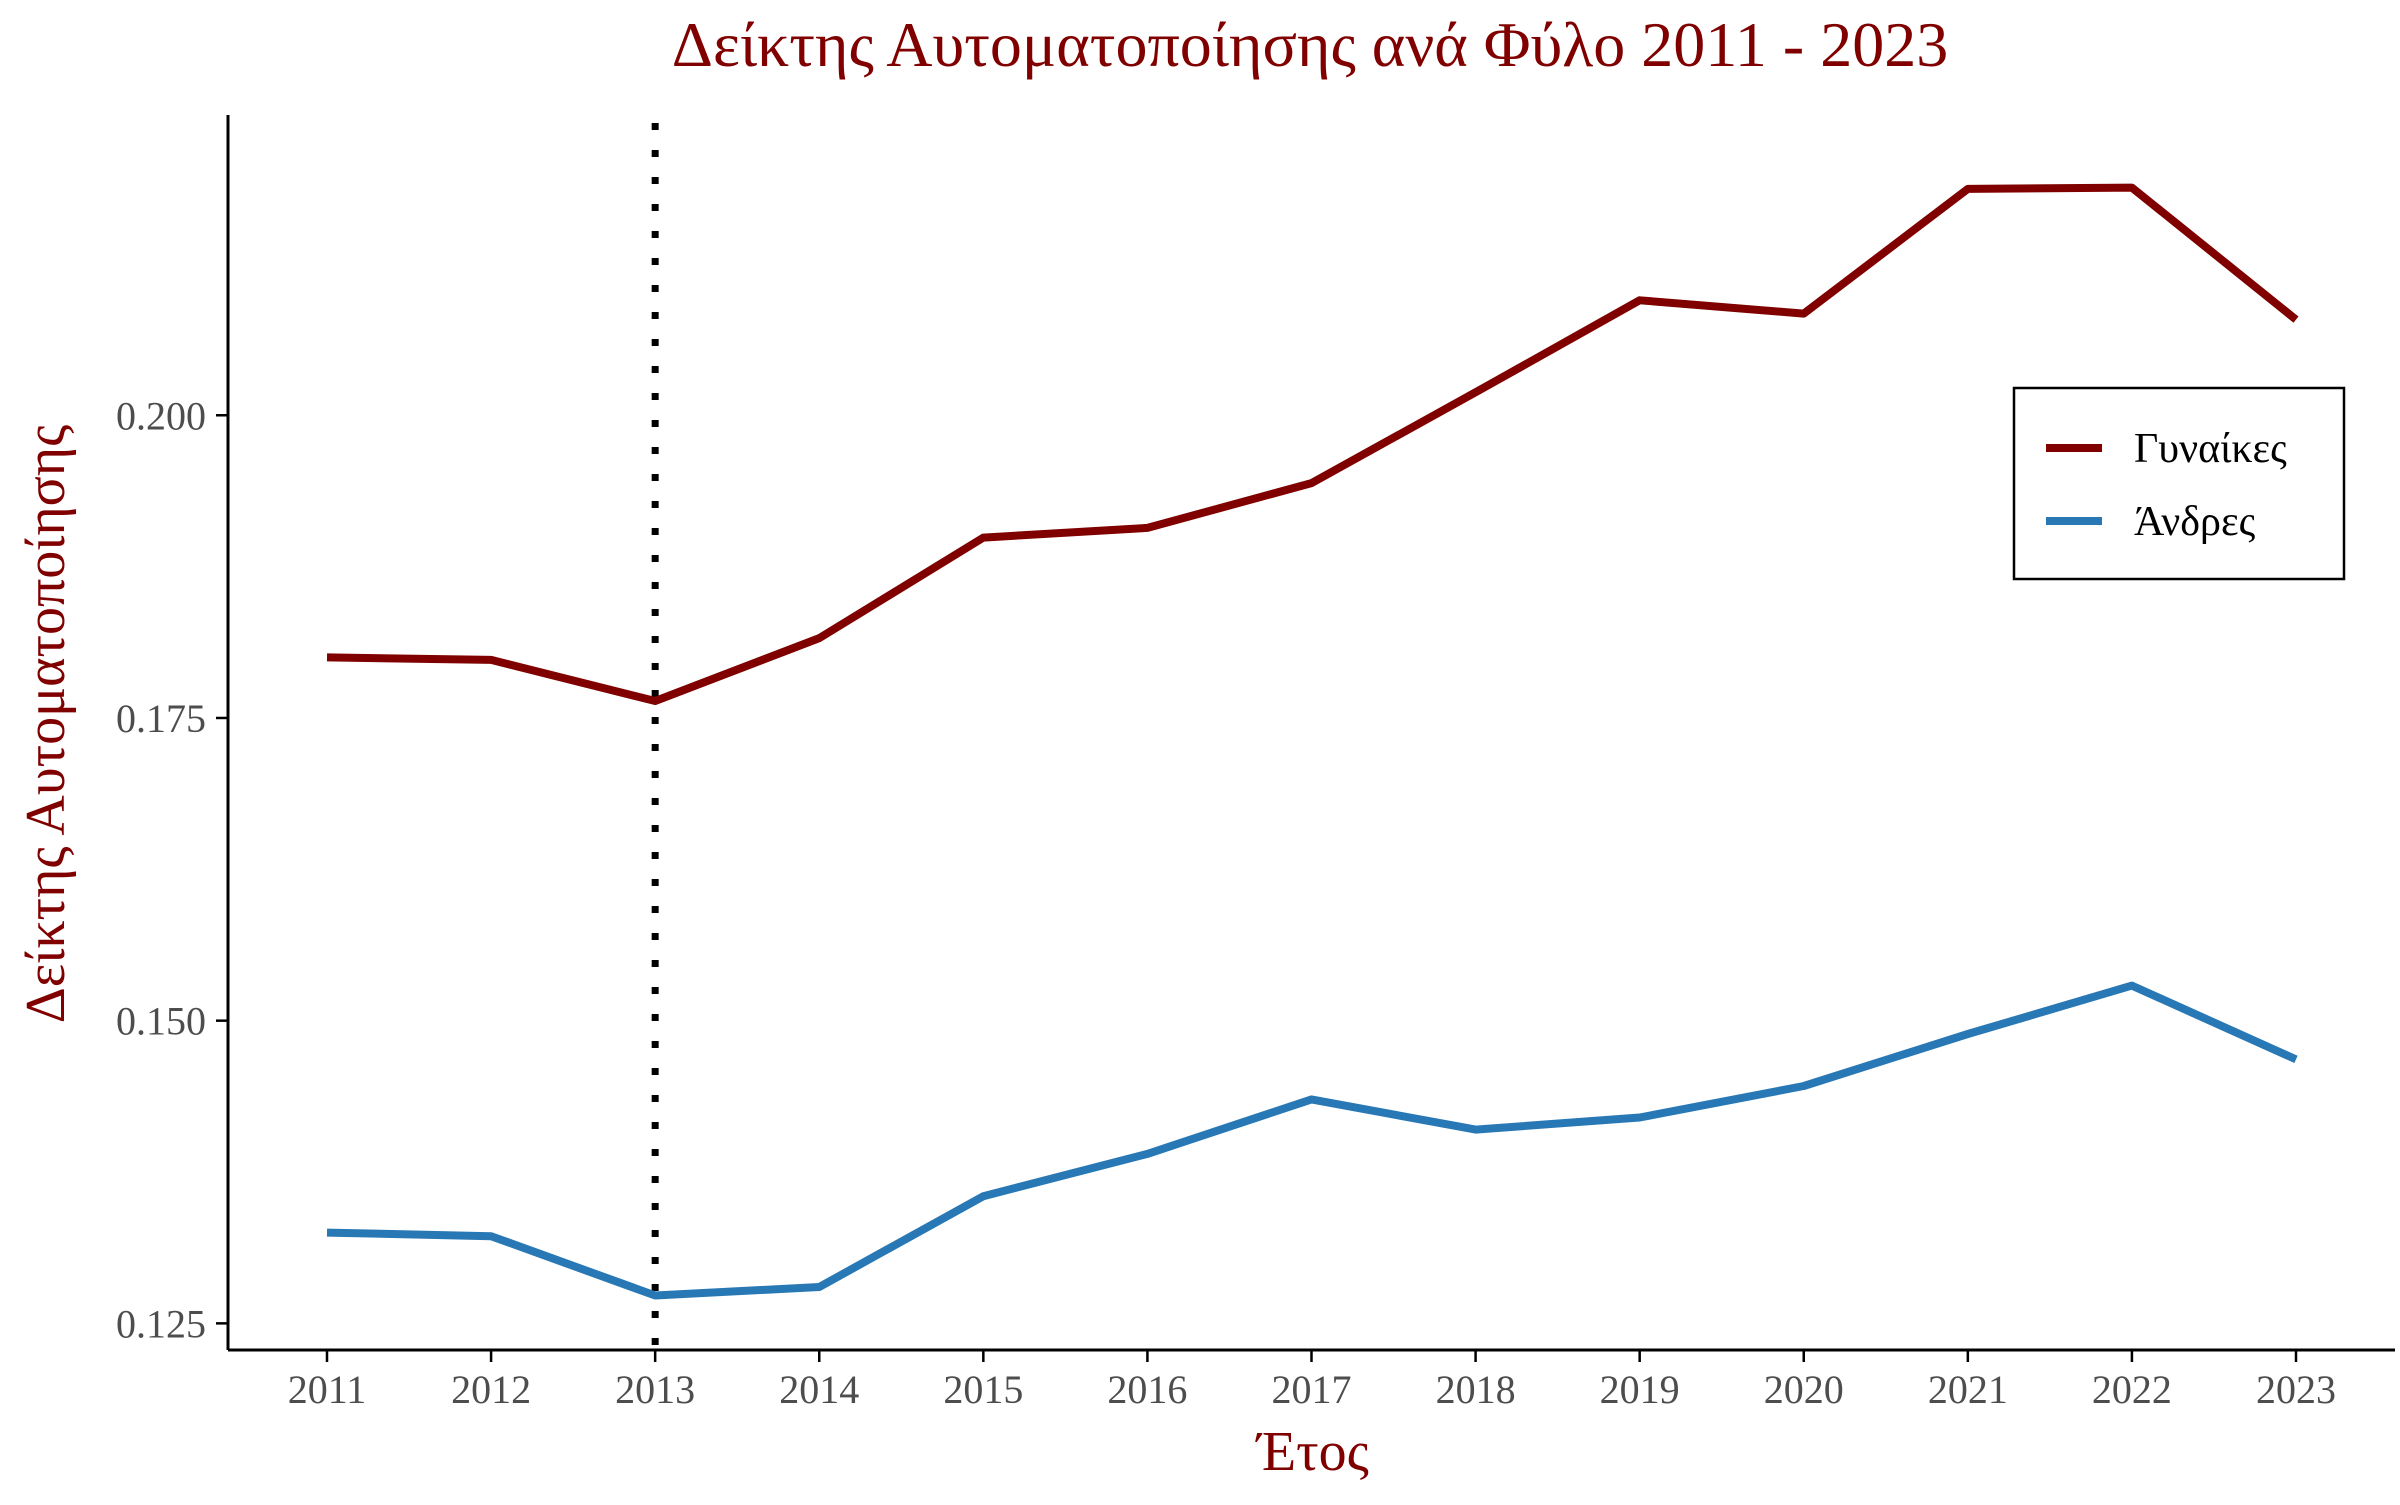  I want to click on legend-box, so click(2179, 483).